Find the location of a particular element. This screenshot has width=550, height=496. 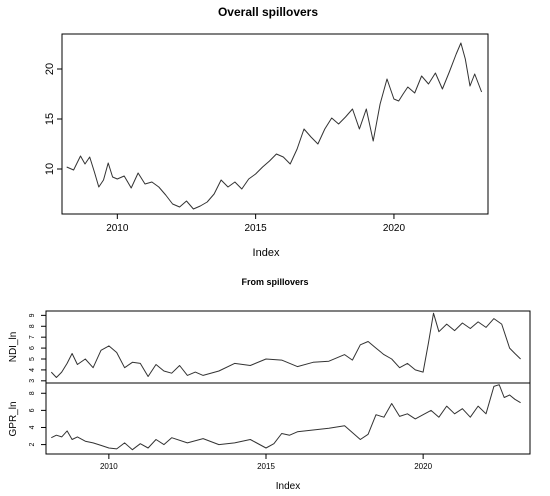

top-x-axis-label: Index is located at coordinates (266, 253).